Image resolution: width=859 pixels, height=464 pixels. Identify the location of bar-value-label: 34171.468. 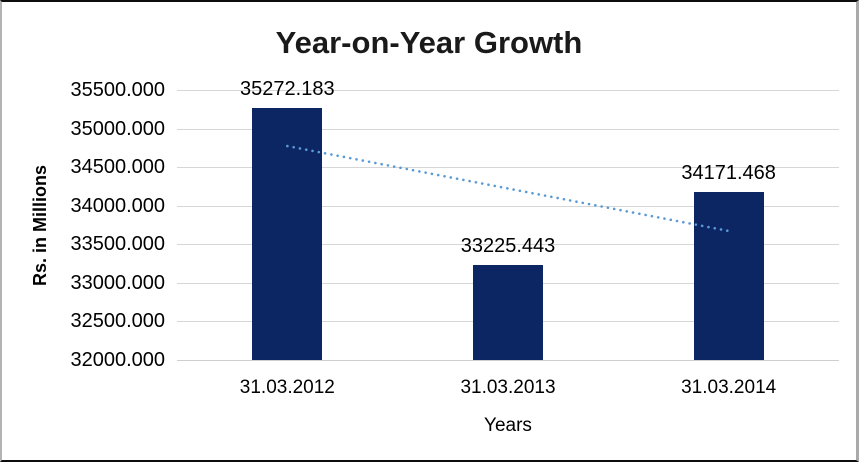
(728, 173).